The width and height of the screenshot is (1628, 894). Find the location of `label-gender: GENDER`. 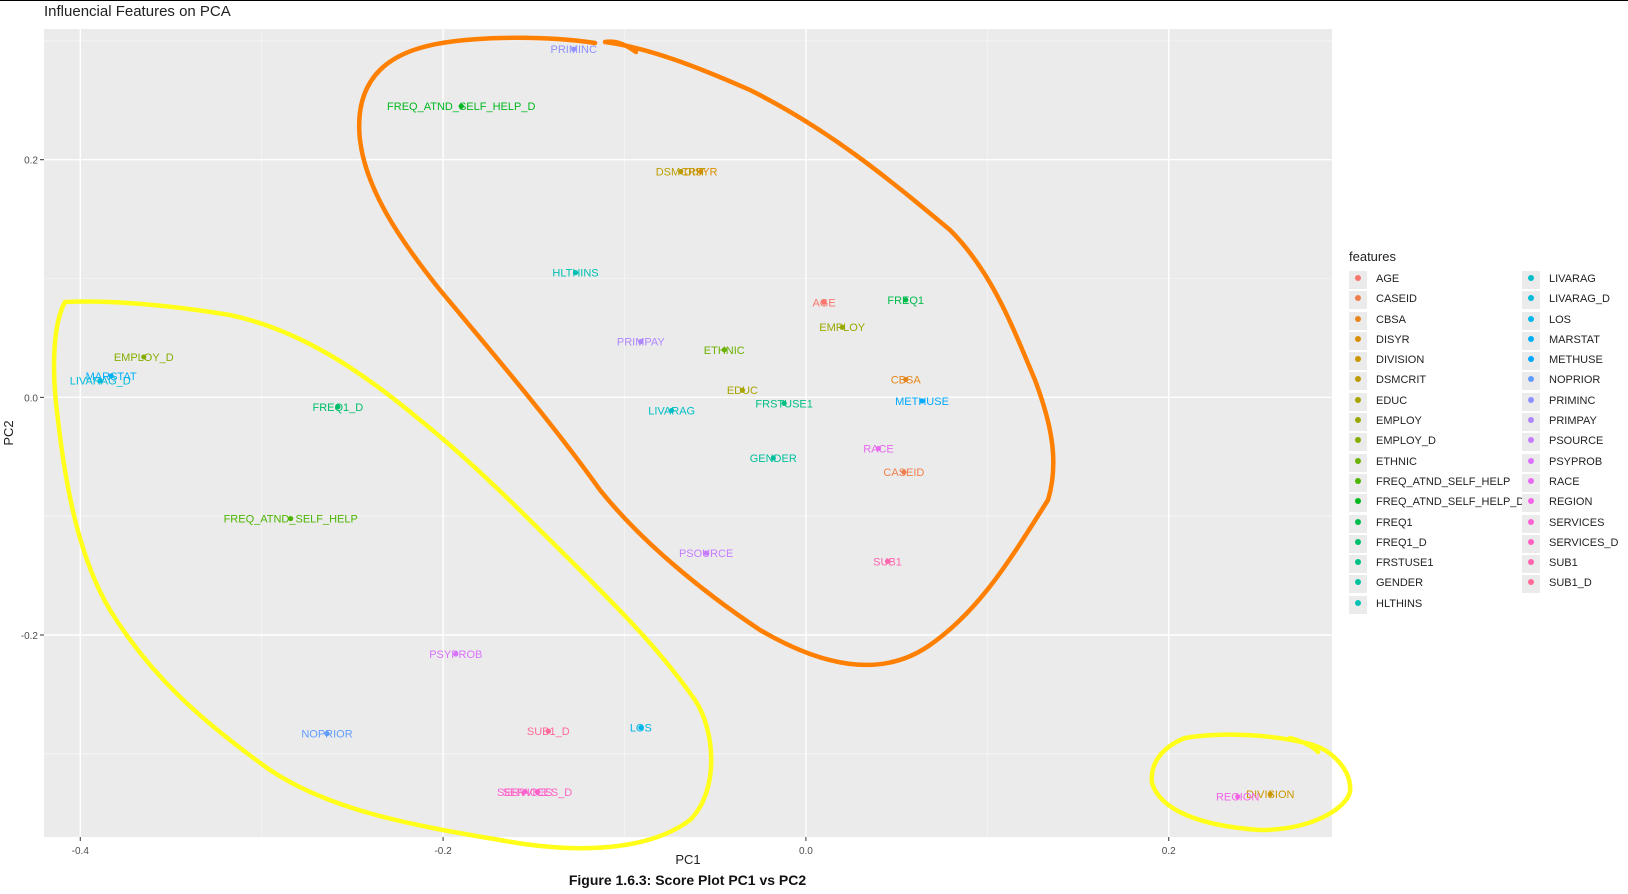

label-gender: GENDER is located at coordinates (773, 459).